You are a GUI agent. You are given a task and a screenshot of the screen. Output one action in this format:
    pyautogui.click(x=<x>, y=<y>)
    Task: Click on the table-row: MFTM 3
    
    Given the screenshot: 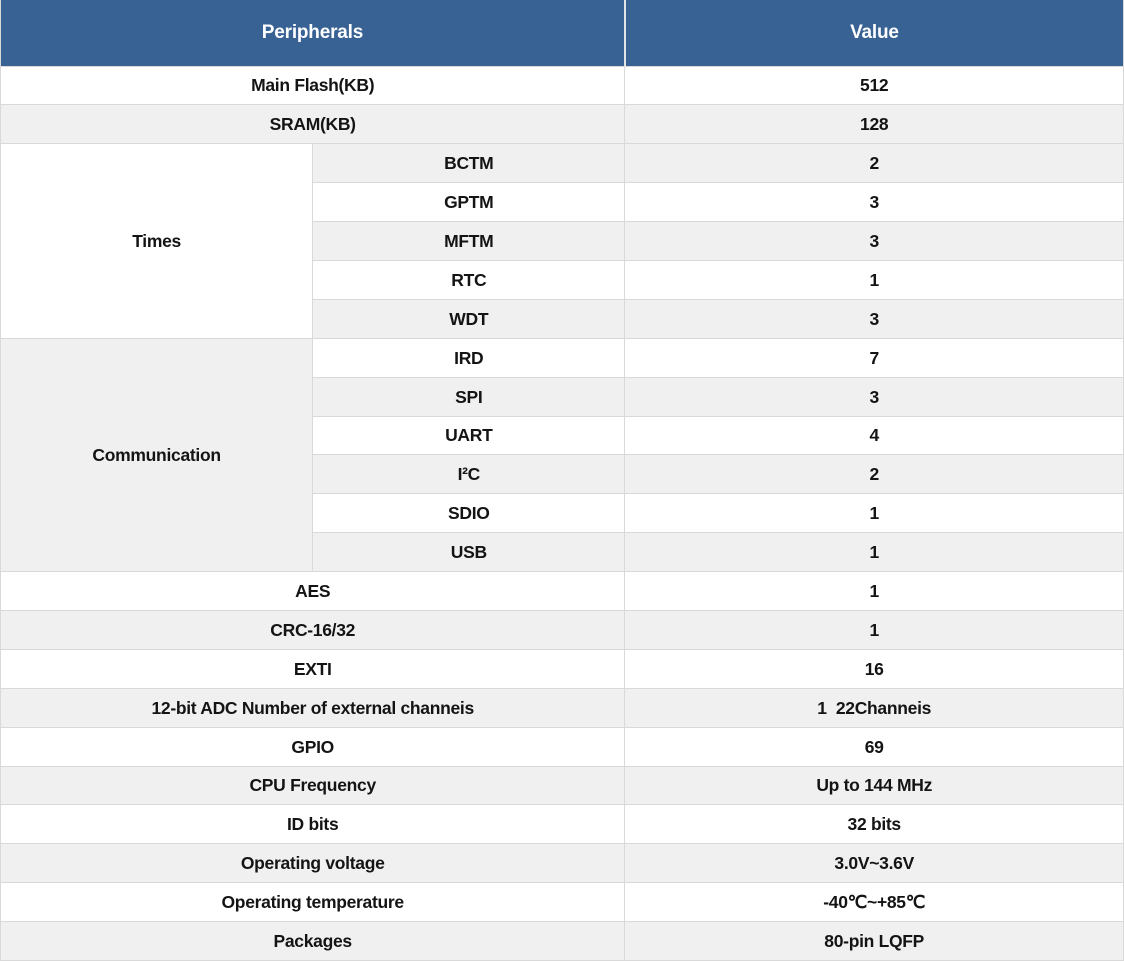 What is the action you would take?
    pyautogui.click(x=562, y=241)
    